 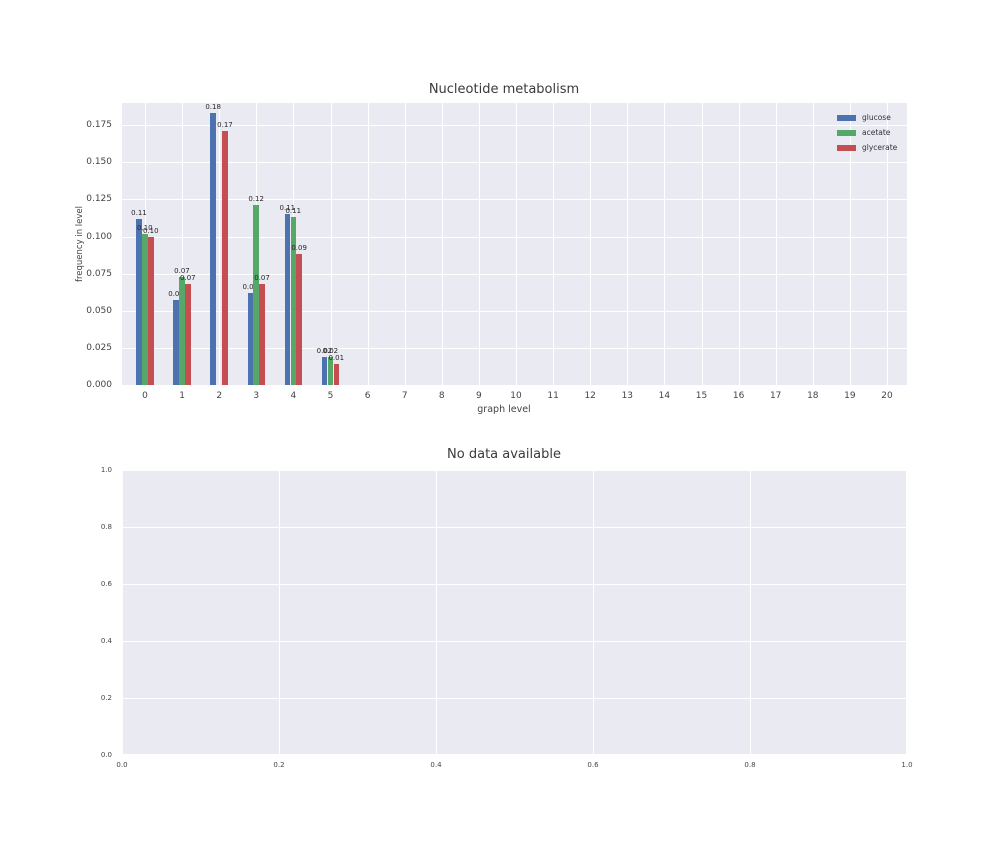 I want to click on x-tick-label: 12, so click(x=590, y=396).